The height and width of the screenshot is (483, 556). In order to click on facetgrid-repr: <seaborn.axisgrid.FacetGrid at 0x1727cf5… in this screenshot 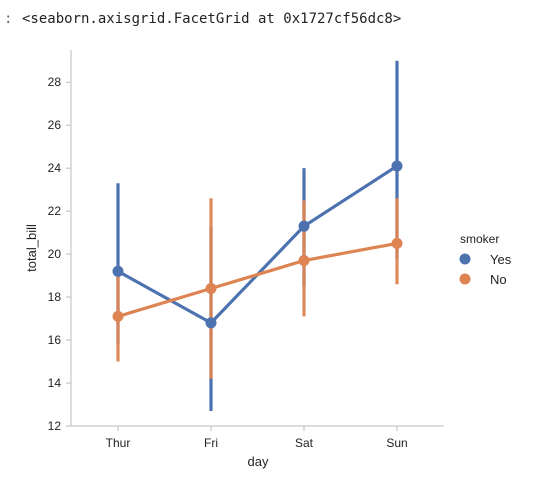, I will do `click(212, 19)`.